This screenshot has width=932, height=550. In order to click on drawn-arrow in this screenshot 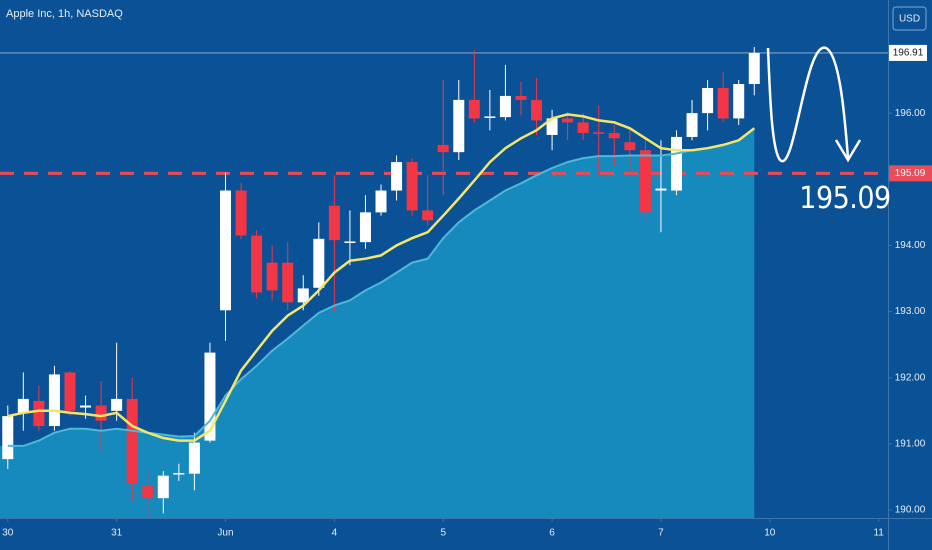, I will do `click(808, 104)`.